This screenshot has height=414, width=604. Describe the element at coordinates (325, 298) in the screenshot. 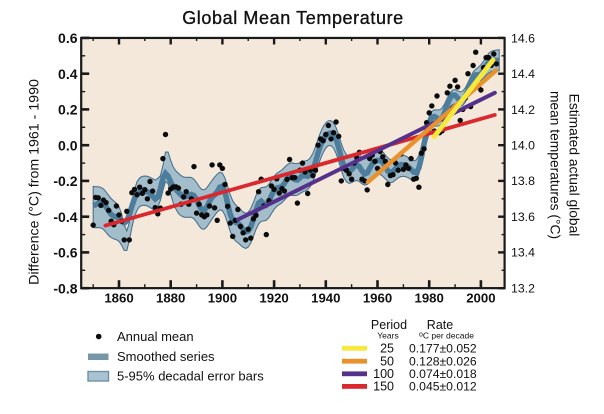

I see `svg-text: 1940` at that location.